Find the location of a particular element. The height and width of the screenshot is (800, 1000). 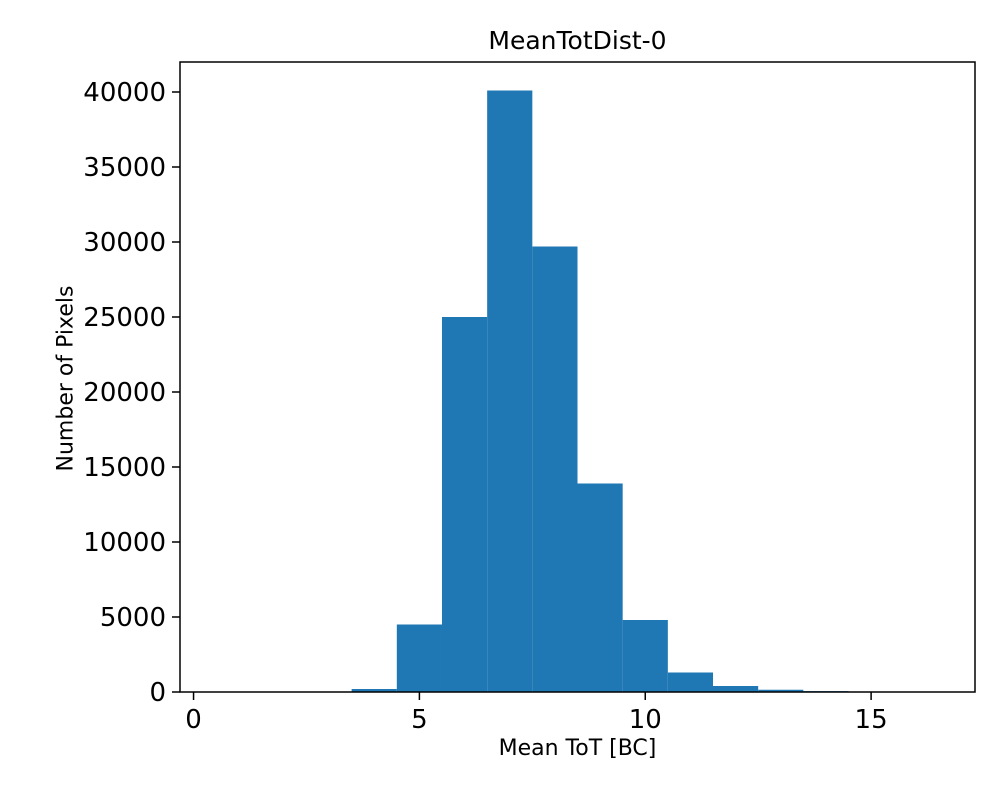

y-tick-label: 25000 is located at coordinates (124, 318).